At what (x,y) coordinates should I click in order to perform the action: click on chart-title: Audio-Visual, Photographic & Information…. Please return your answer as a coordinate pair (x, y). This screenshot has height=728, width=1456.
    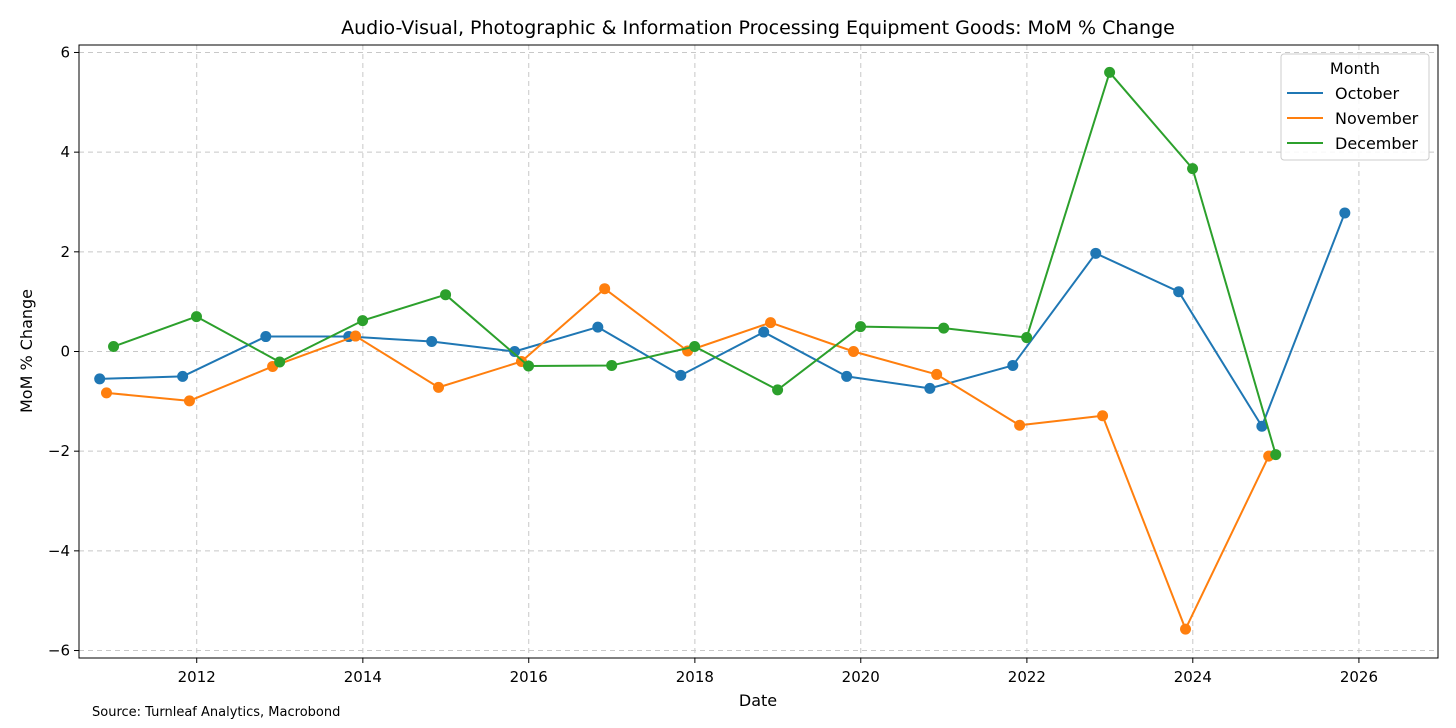
    Looking at the image, I should click on (758, 28).